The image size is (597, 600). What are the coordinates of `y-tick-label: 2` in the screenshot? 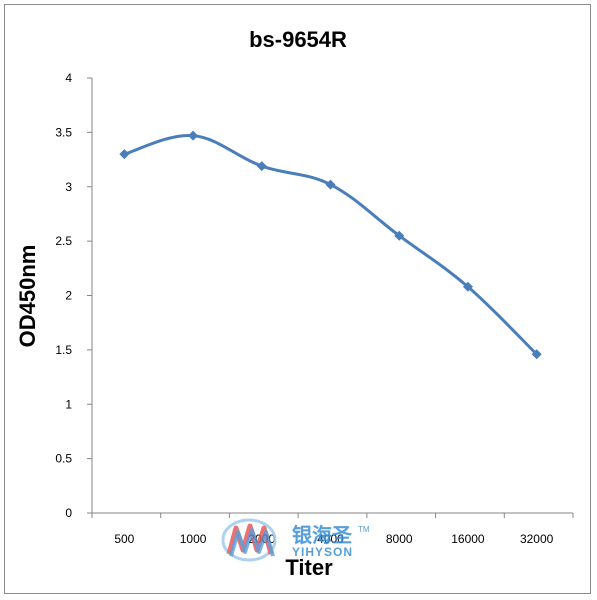 It's located at (68, 296).